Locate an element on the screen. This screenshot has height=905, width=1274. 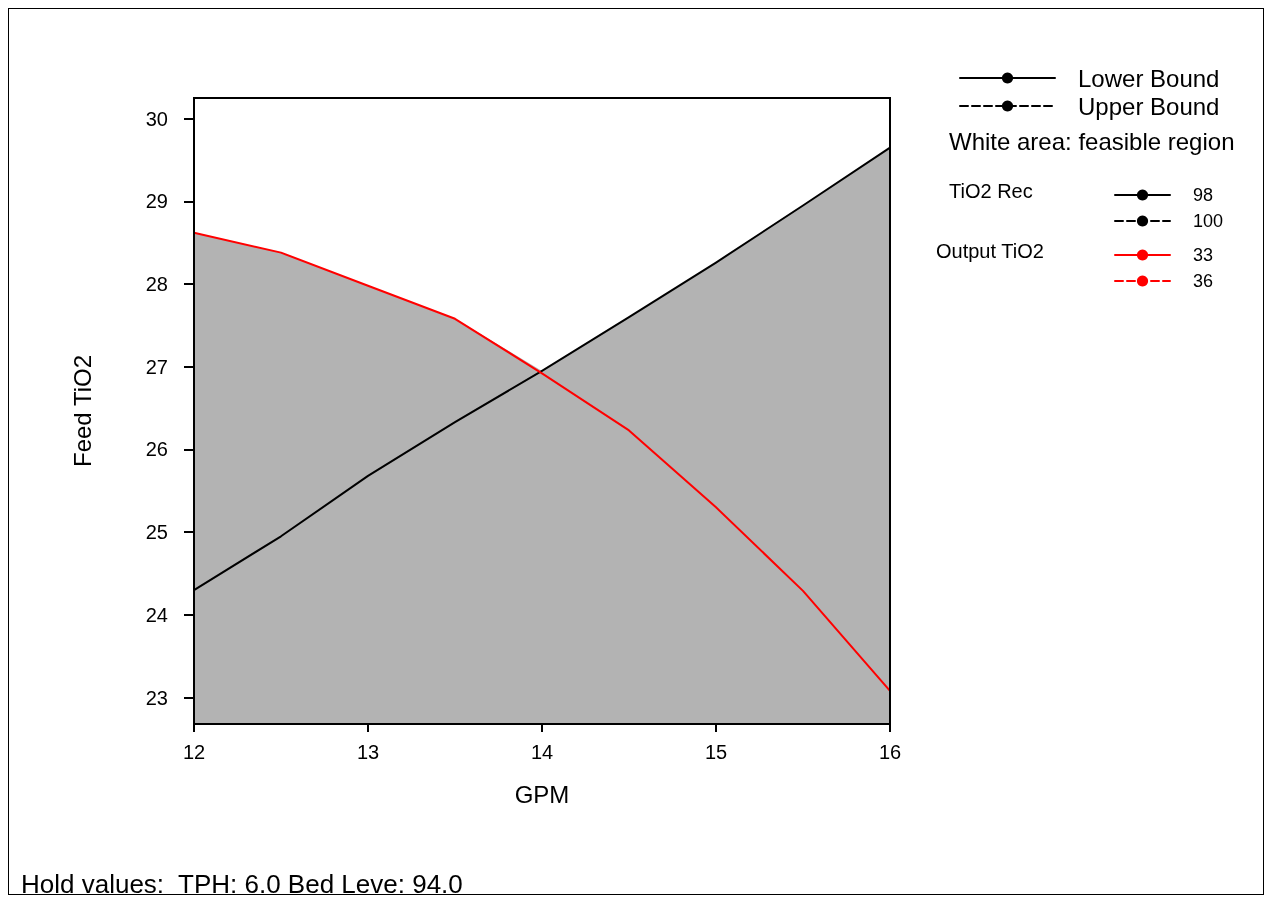
y-tick-label: 26 is located at coordinates (156, 449).